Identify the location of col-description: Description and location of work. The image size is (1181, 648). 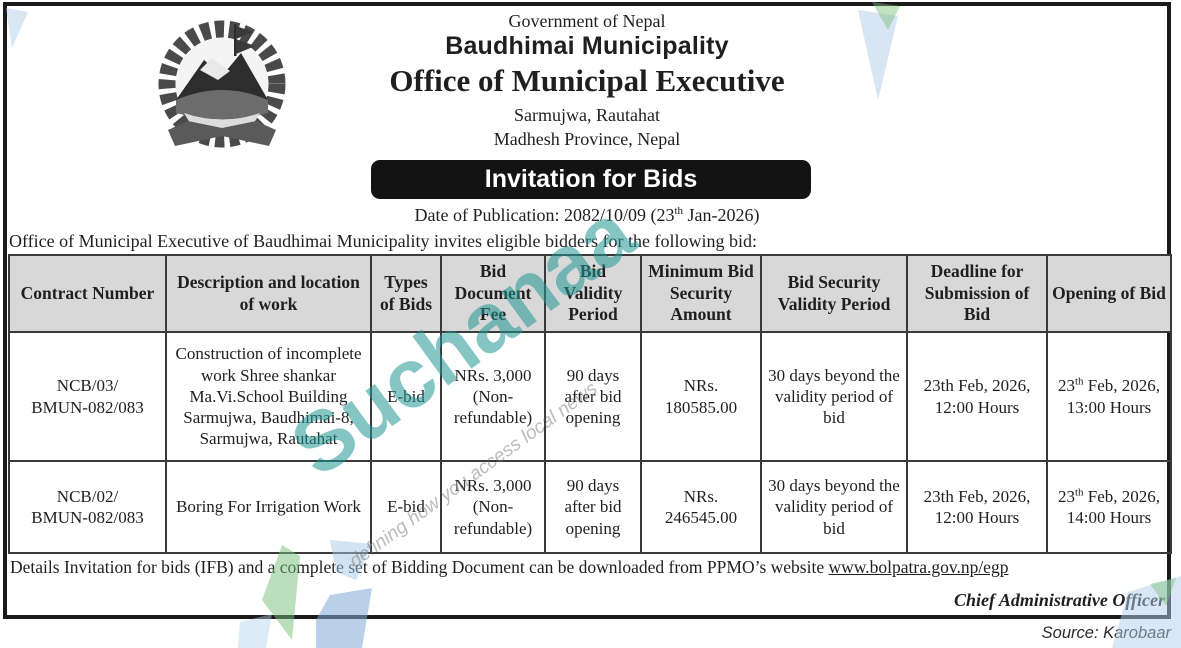
(268, 293).